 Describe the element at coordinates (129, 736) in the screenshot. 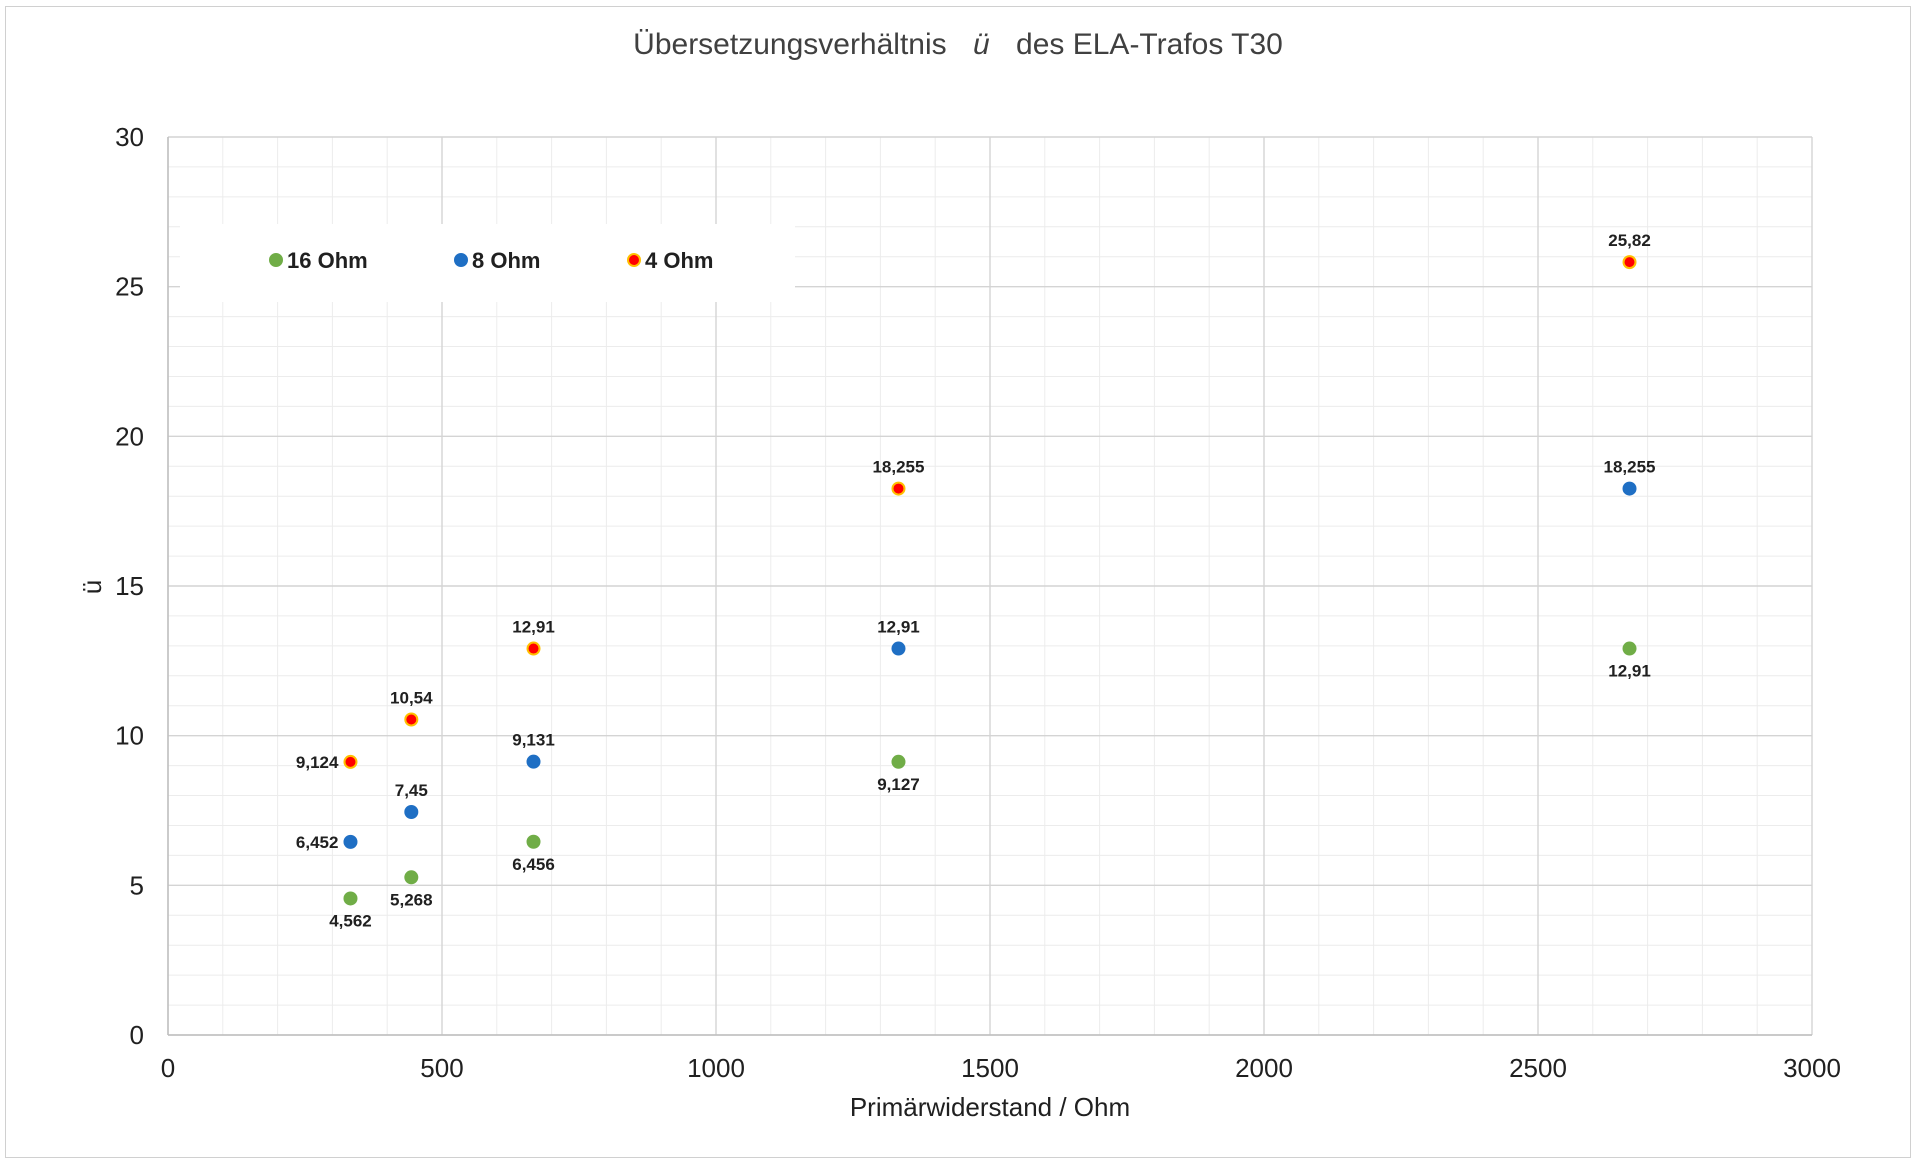

I see `y-tick-label: 10` at that location.